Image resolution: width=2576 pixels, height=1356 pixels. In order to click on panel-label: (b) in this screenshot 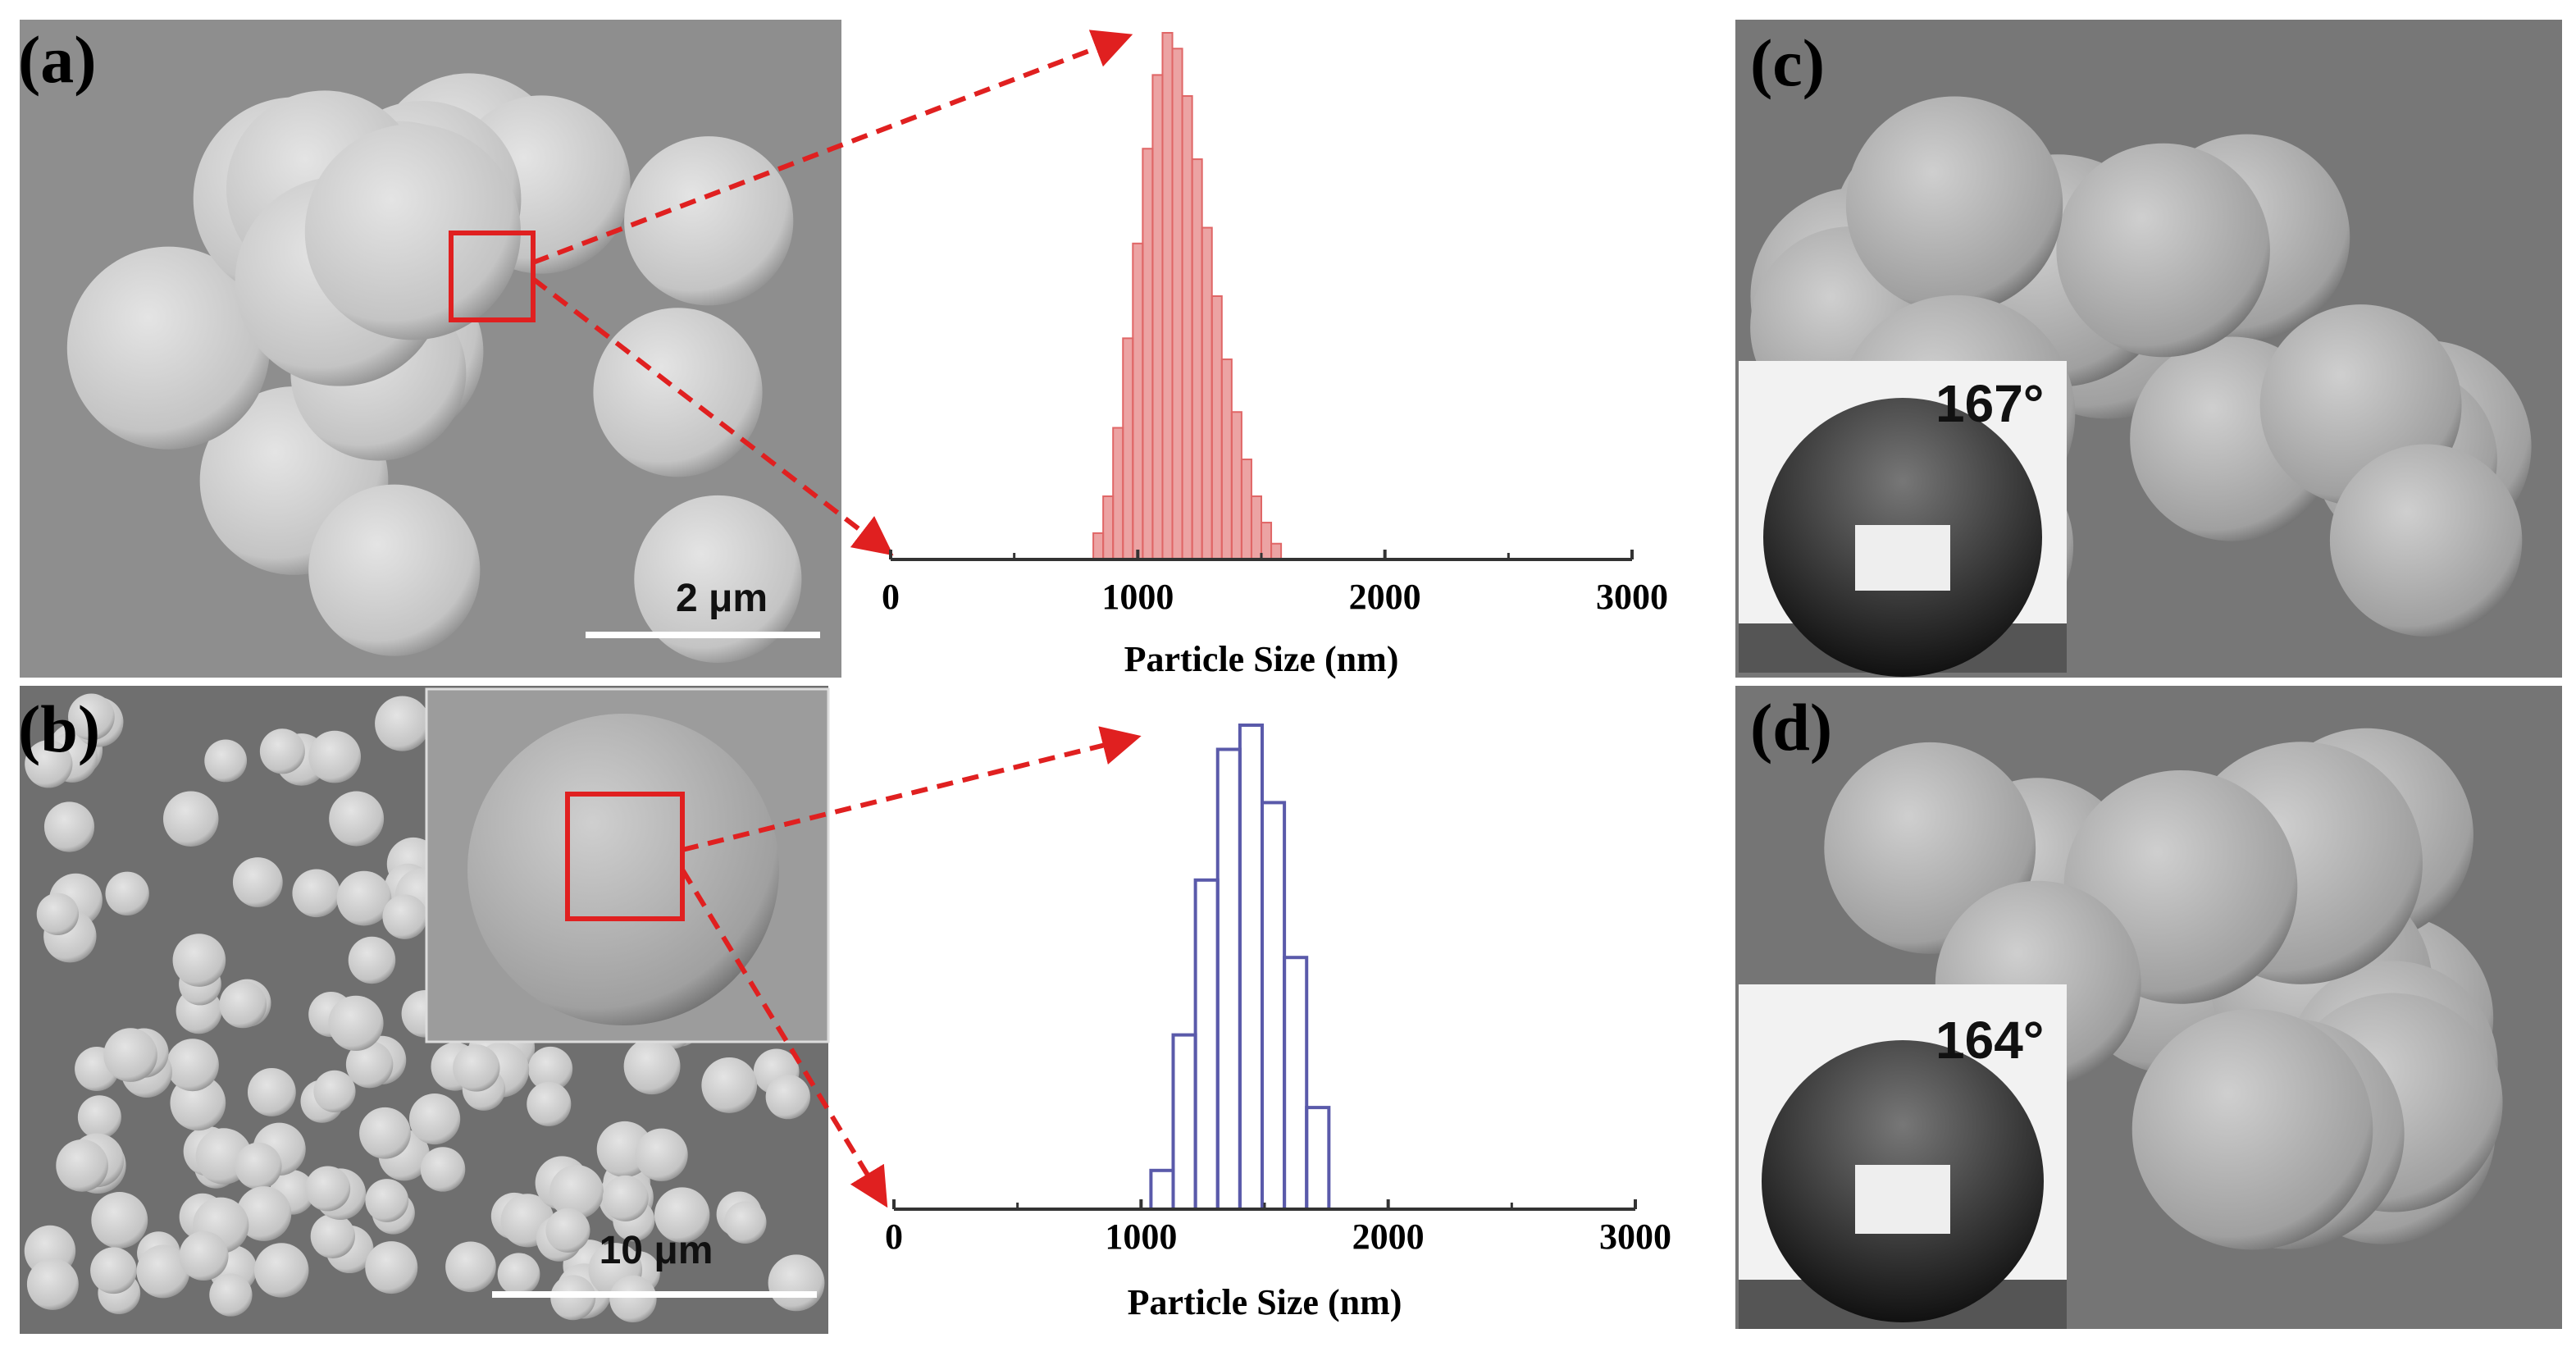, I will do `click(59, 729)`.